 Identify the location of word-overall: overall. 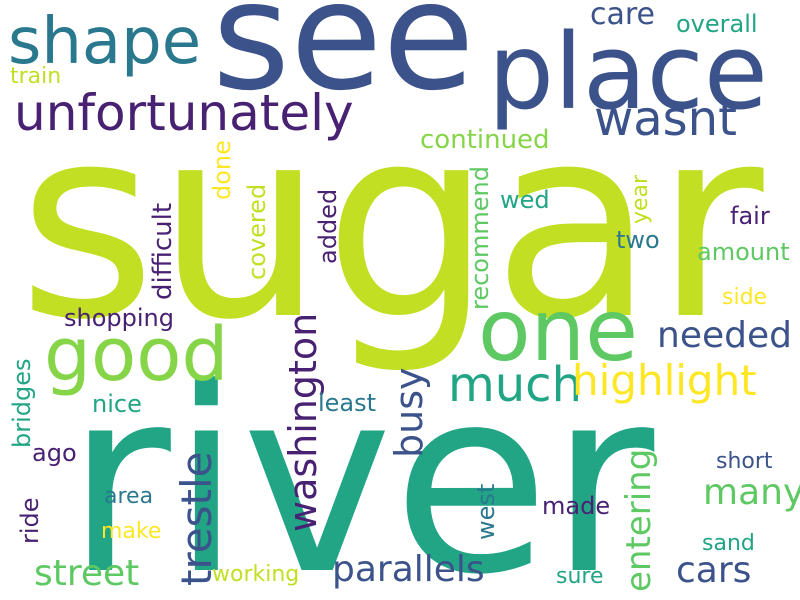
(717, 24).